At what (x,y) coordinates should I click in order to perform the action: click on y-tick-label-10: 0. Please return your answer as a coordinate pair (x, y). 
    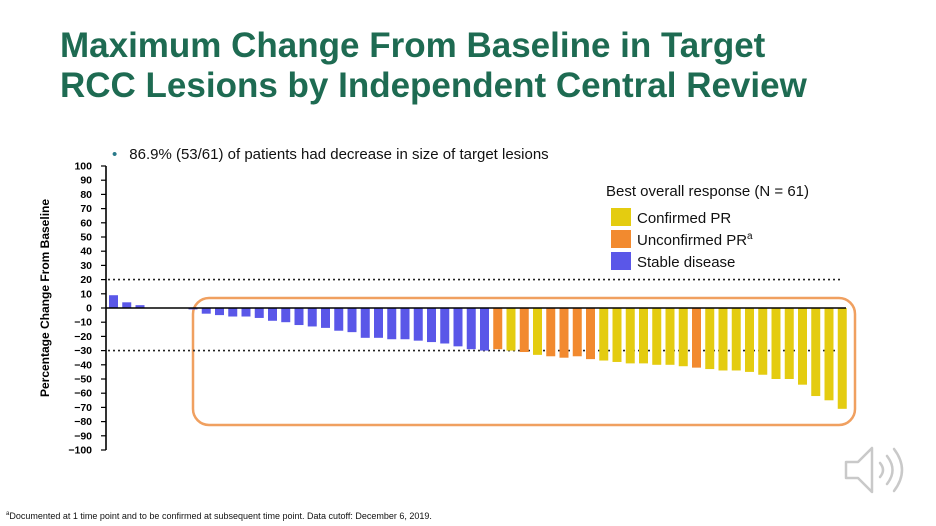
    Looking at the image, I should click on (89, 309).